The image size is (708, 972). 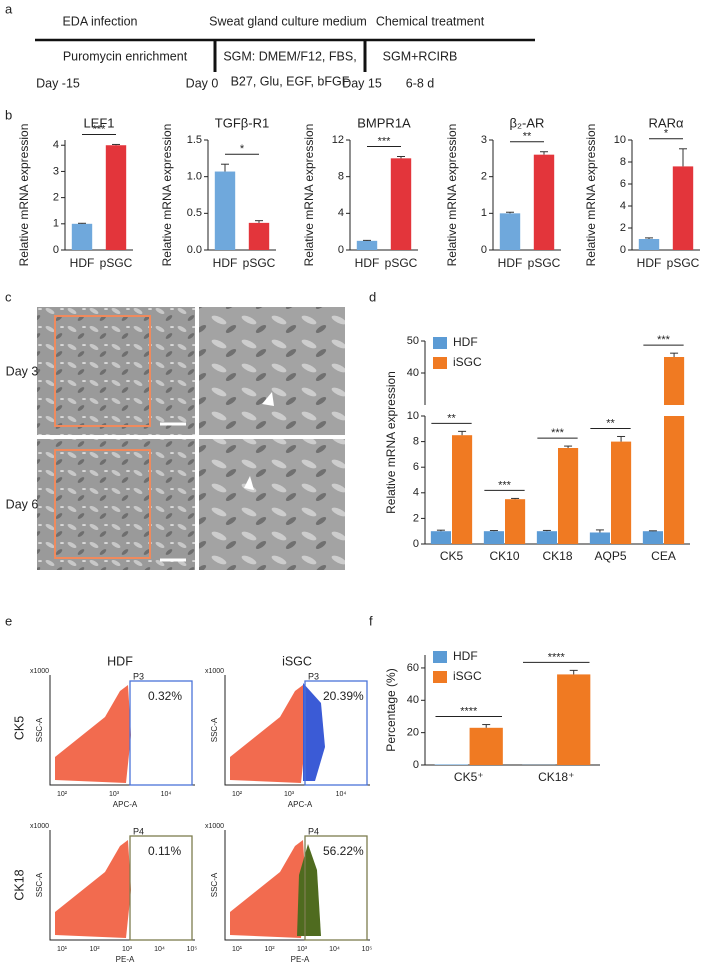 What do you see at coordinates (56, 224) in the screenshot?
I see `y-tick-label: 1` at bounding box center [56, 224].